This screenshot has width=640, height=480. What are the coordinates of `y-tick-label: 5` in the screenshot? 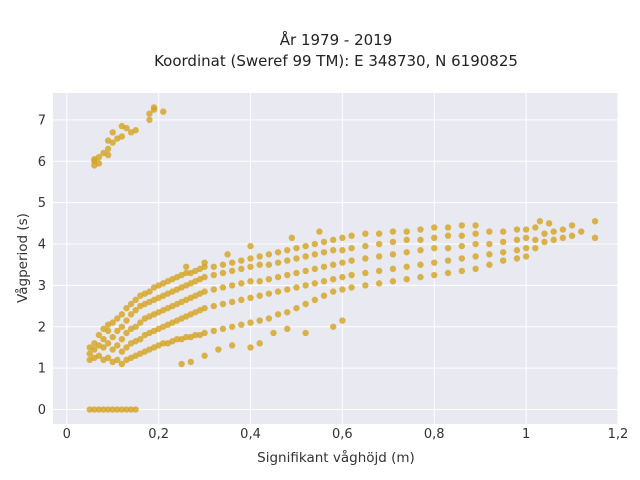 It's located at (42, 203).